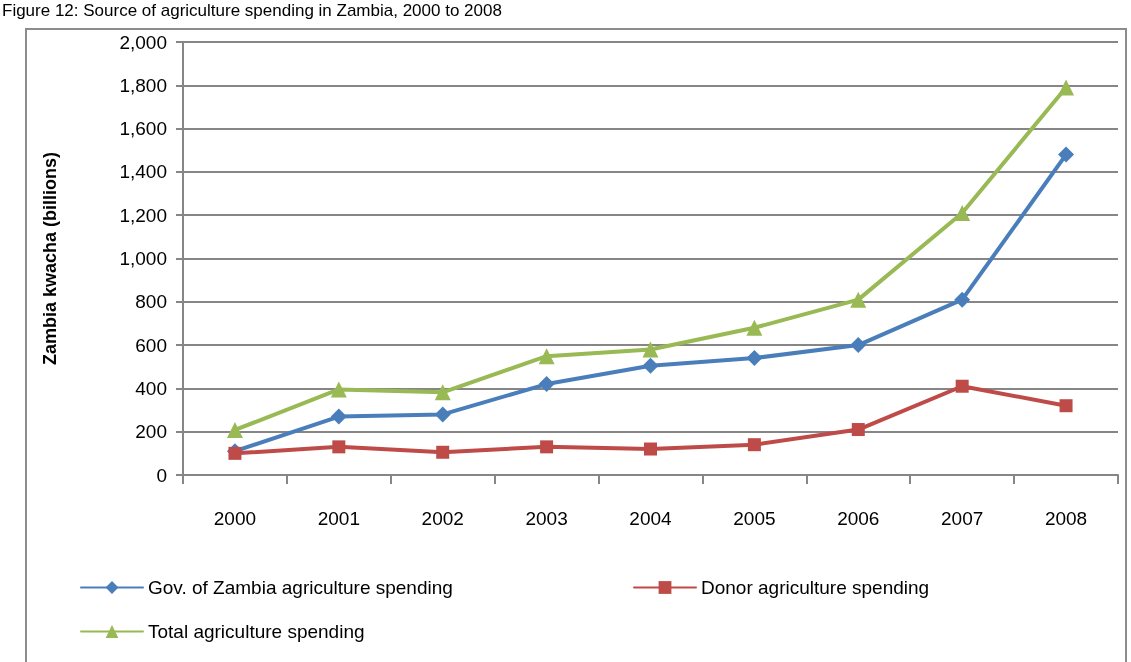 Image resolution: width=1131 pixels, height=662 pixels. I want to click on y-tick-label: 0, so click(161, 475).